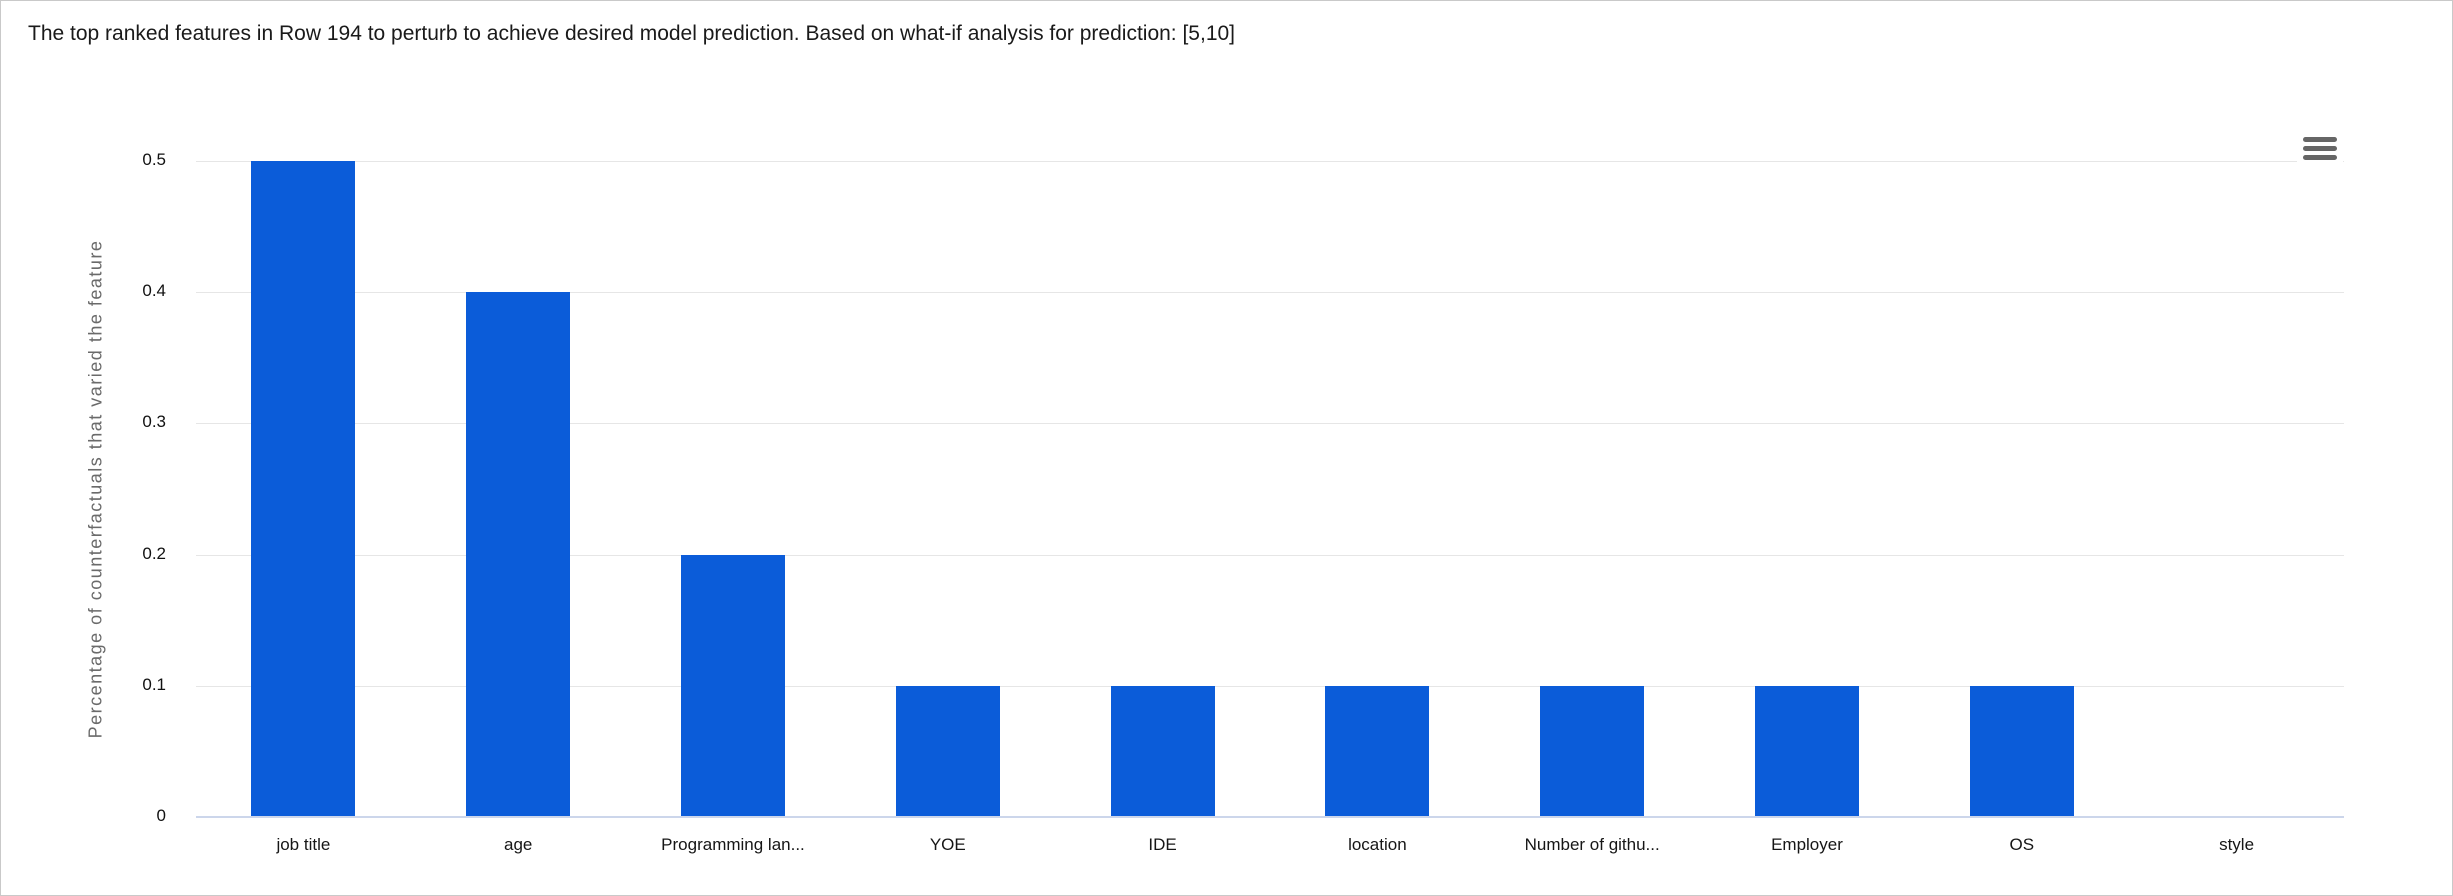 The height and width of the screenshot is (896, 2453). Describe the element at coordinates (161, 815) in the screenshot. I see `y-axis-tick-label: 0` at that location.